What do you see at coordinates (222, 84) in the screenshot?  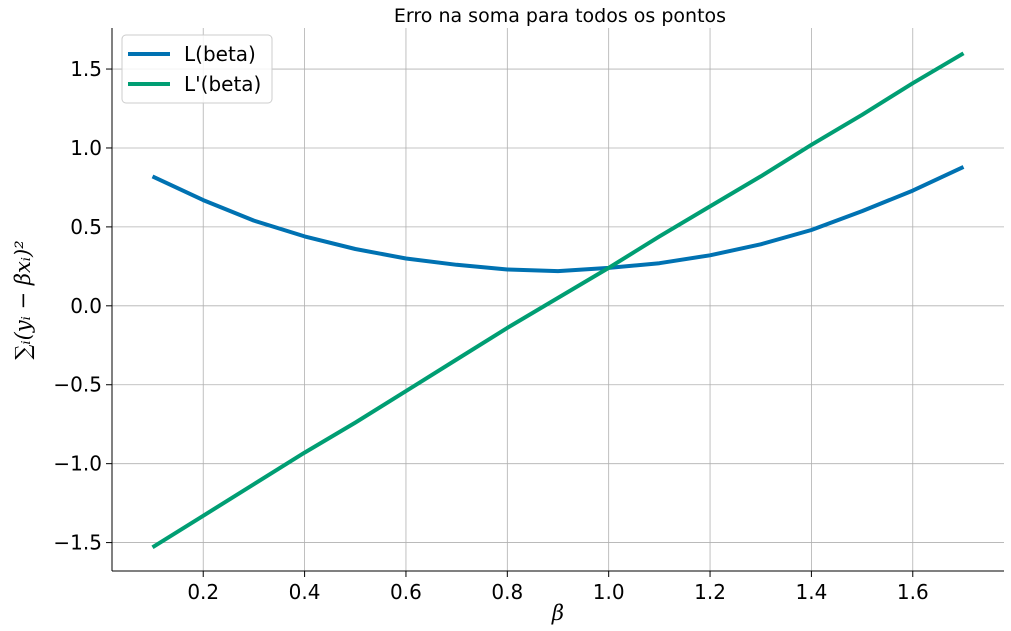 I see `legend-label-l-prime-beta: L'(beta)` at bounding box center [222, 84].